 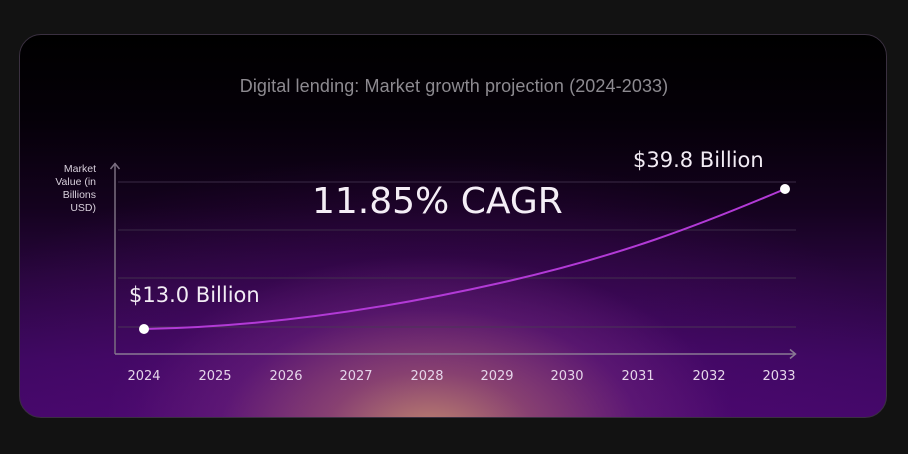 I want to click on x-tick: 2031, so click(x=638, y=376).